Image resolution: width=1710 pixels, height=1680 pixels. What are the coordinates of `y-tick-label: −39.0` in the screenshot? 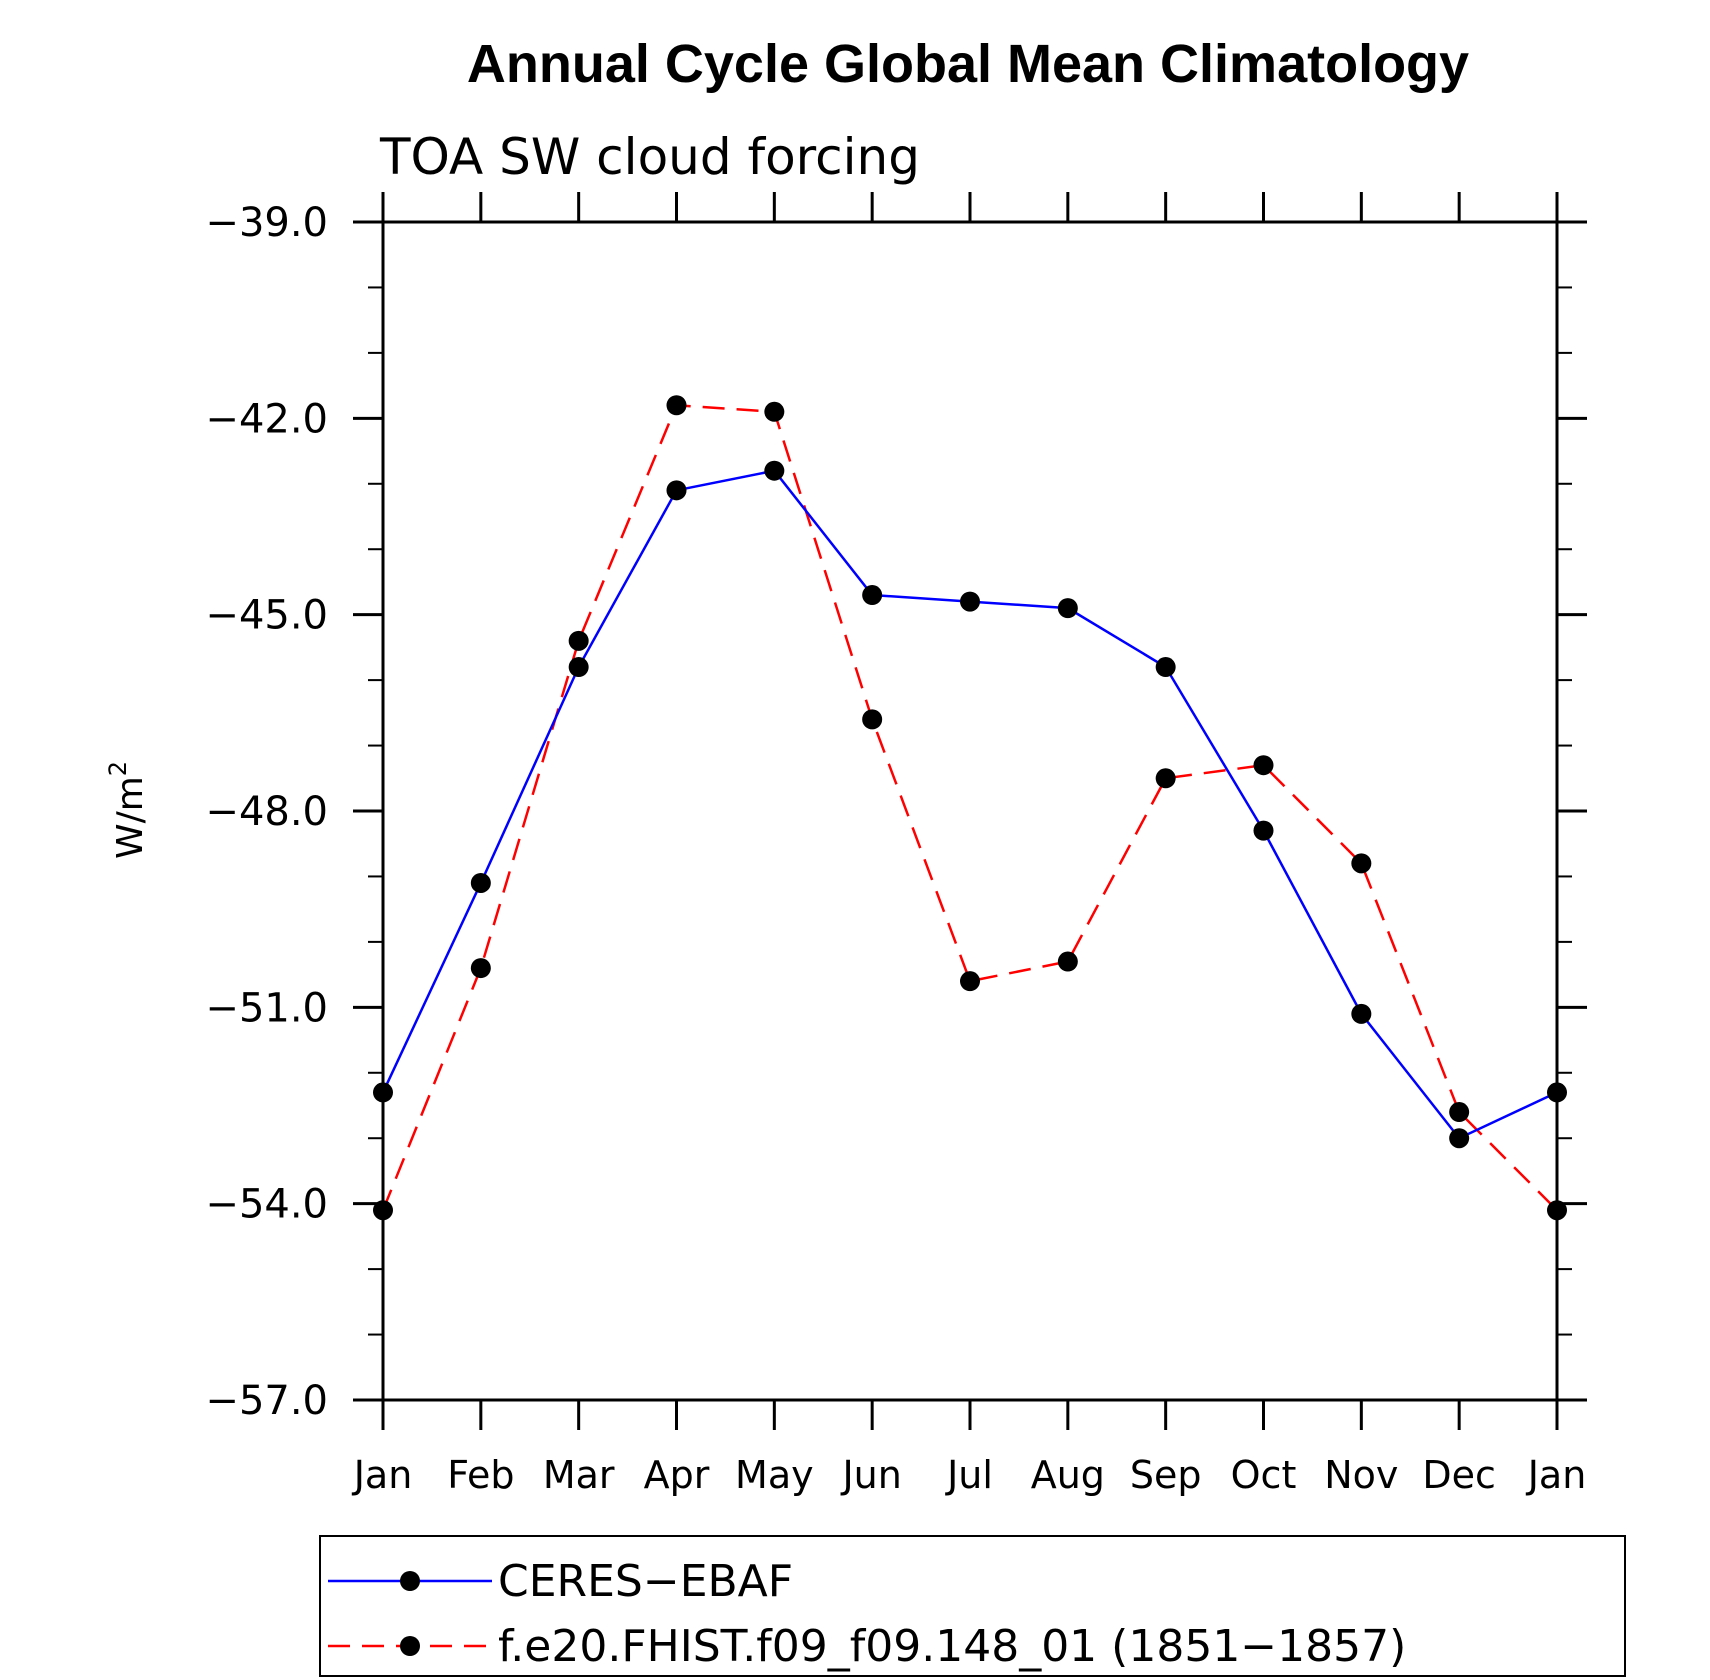 It's located at (266, 223).